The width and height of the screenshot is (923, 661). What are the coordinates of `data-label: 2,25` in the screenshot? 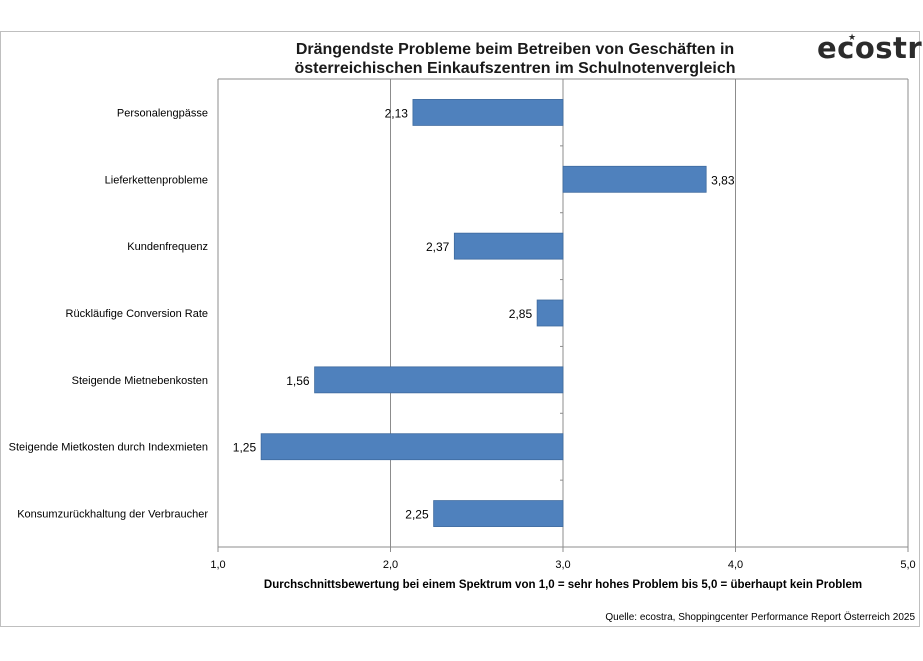 It's located at (417, 515).